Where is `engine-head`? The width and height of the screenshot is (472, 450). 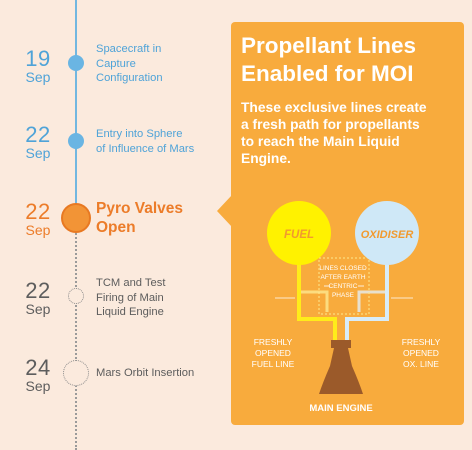 engine-head is located at coordinates (341, 344).